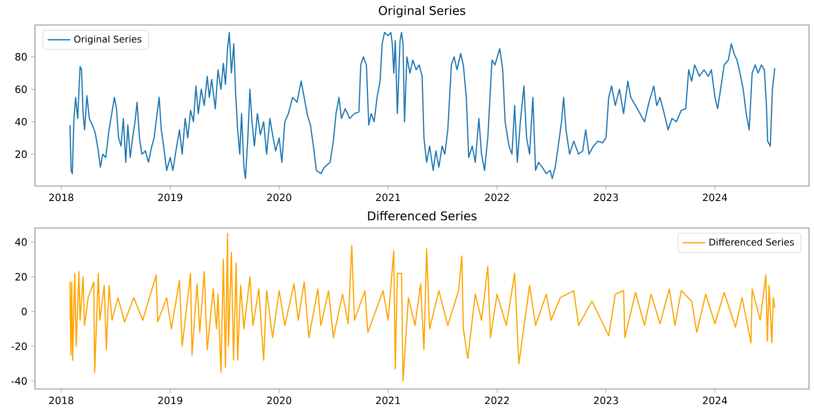  Describe the element at coordinates (108, 40) in the screenshot. I see `legend-label: Original Series` at that location.